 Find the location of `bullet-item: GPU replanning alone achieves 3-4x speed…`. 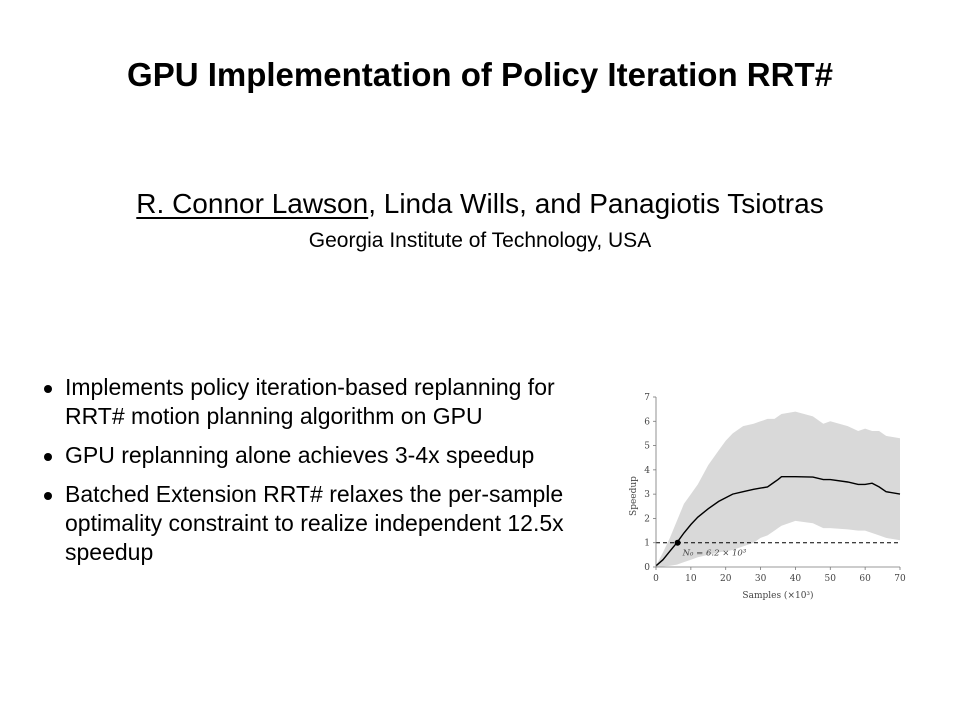

bullet-item: GPU replanning alone achieves 3-4x speed… is located at coordinates (330, 455).